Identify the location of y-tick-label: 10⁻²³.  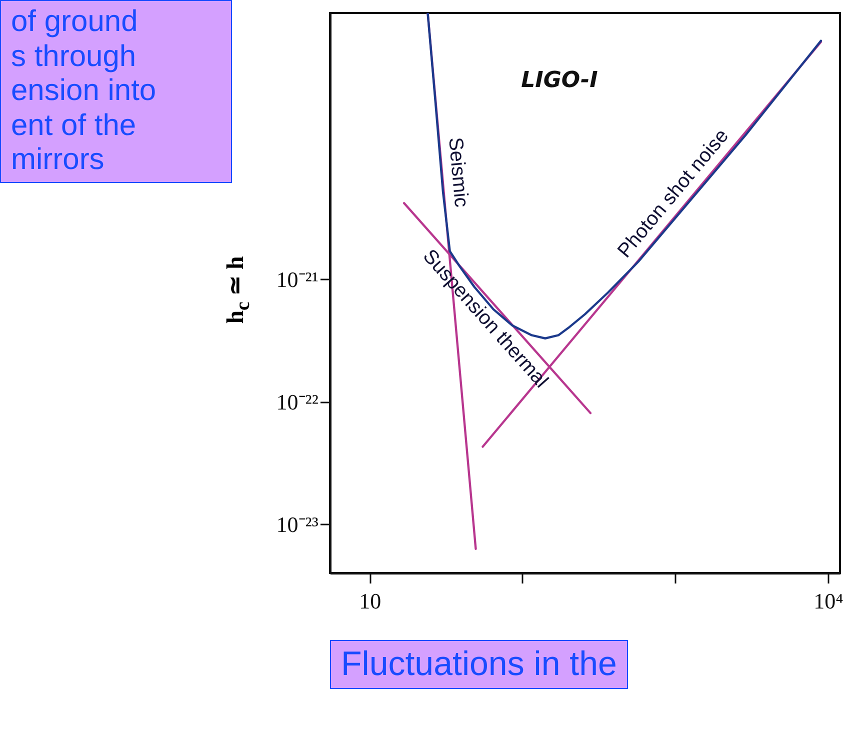
(297, 524).